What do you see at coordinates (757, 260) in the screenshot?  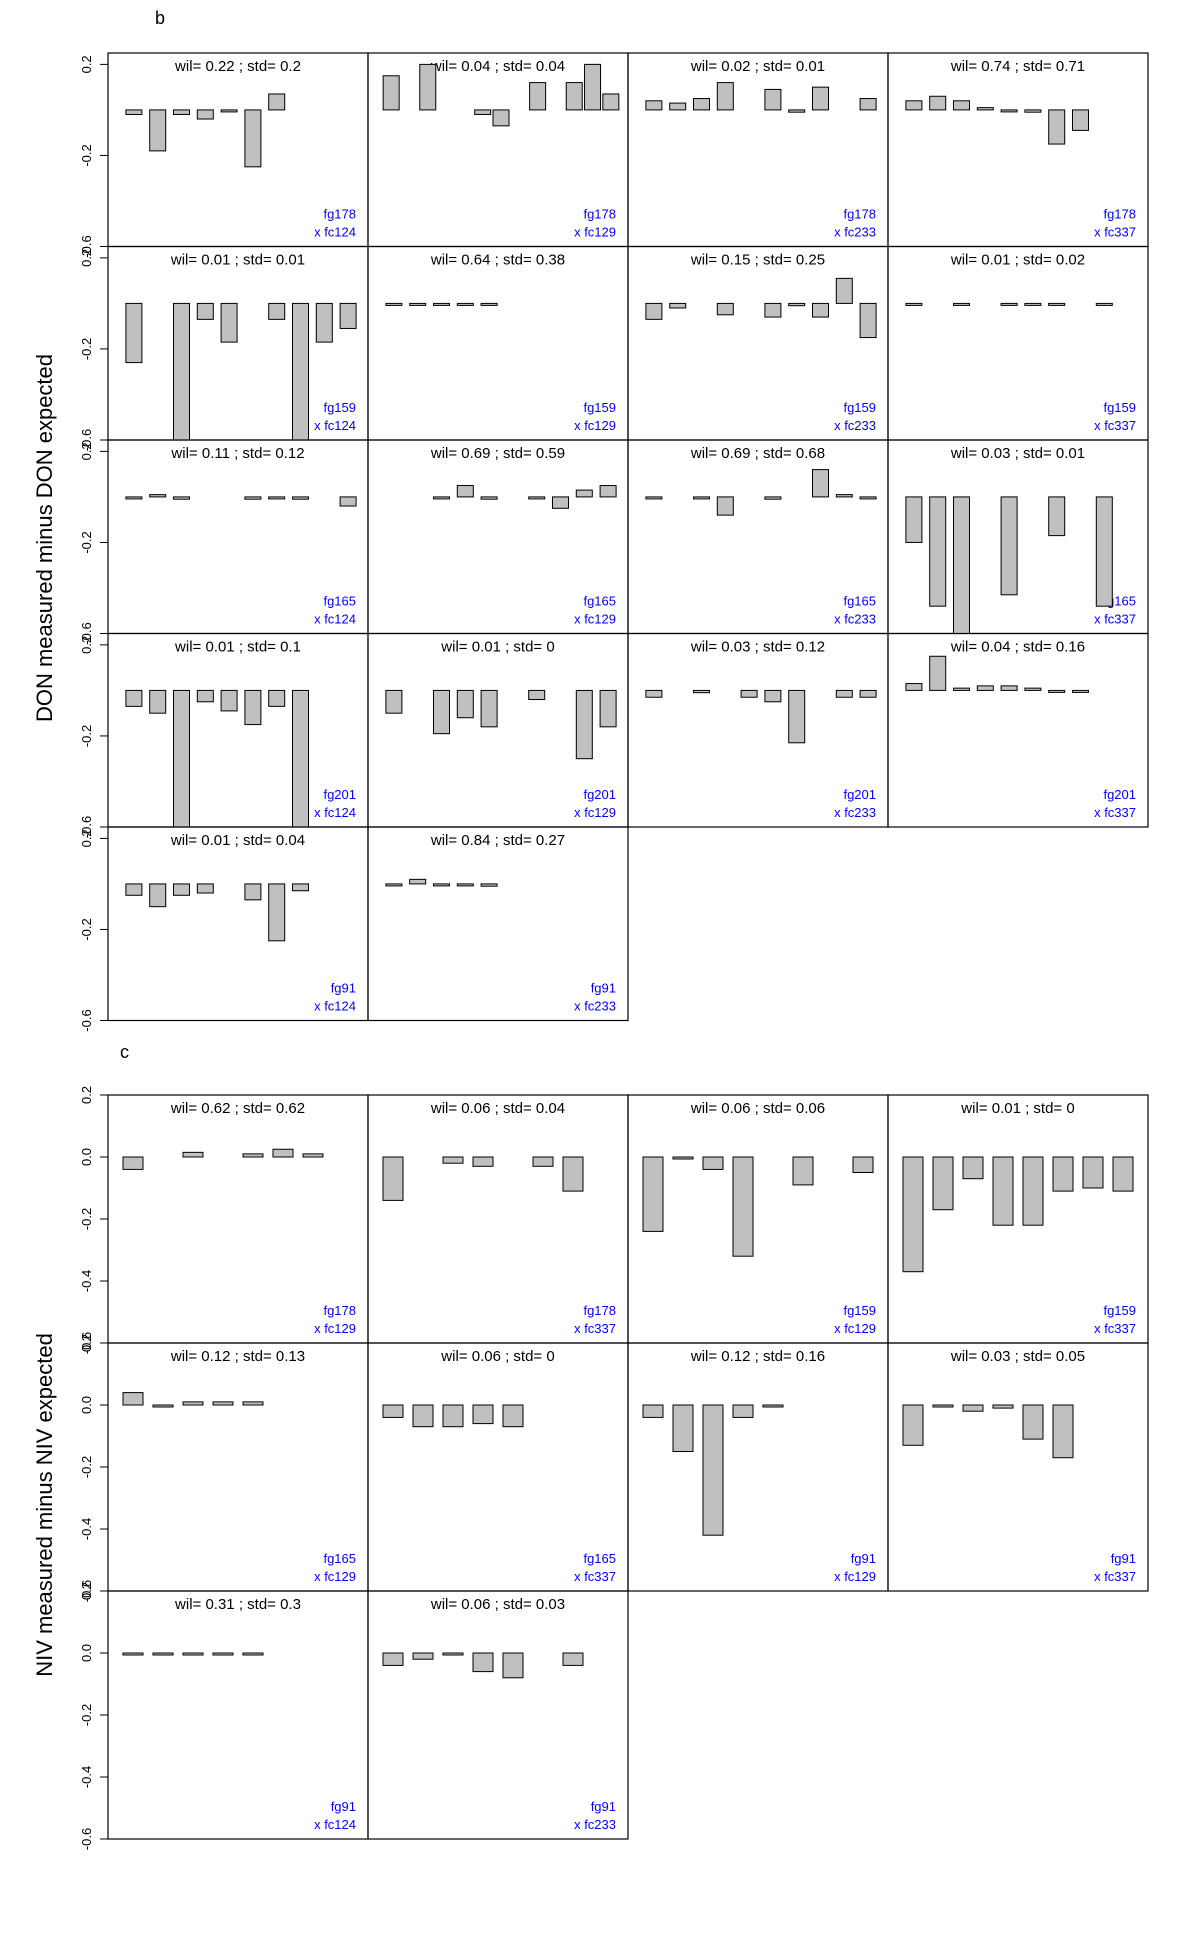 I see `stat-label: wil= 0.15 ; std= 0.25` at bounding box center [757, 260].